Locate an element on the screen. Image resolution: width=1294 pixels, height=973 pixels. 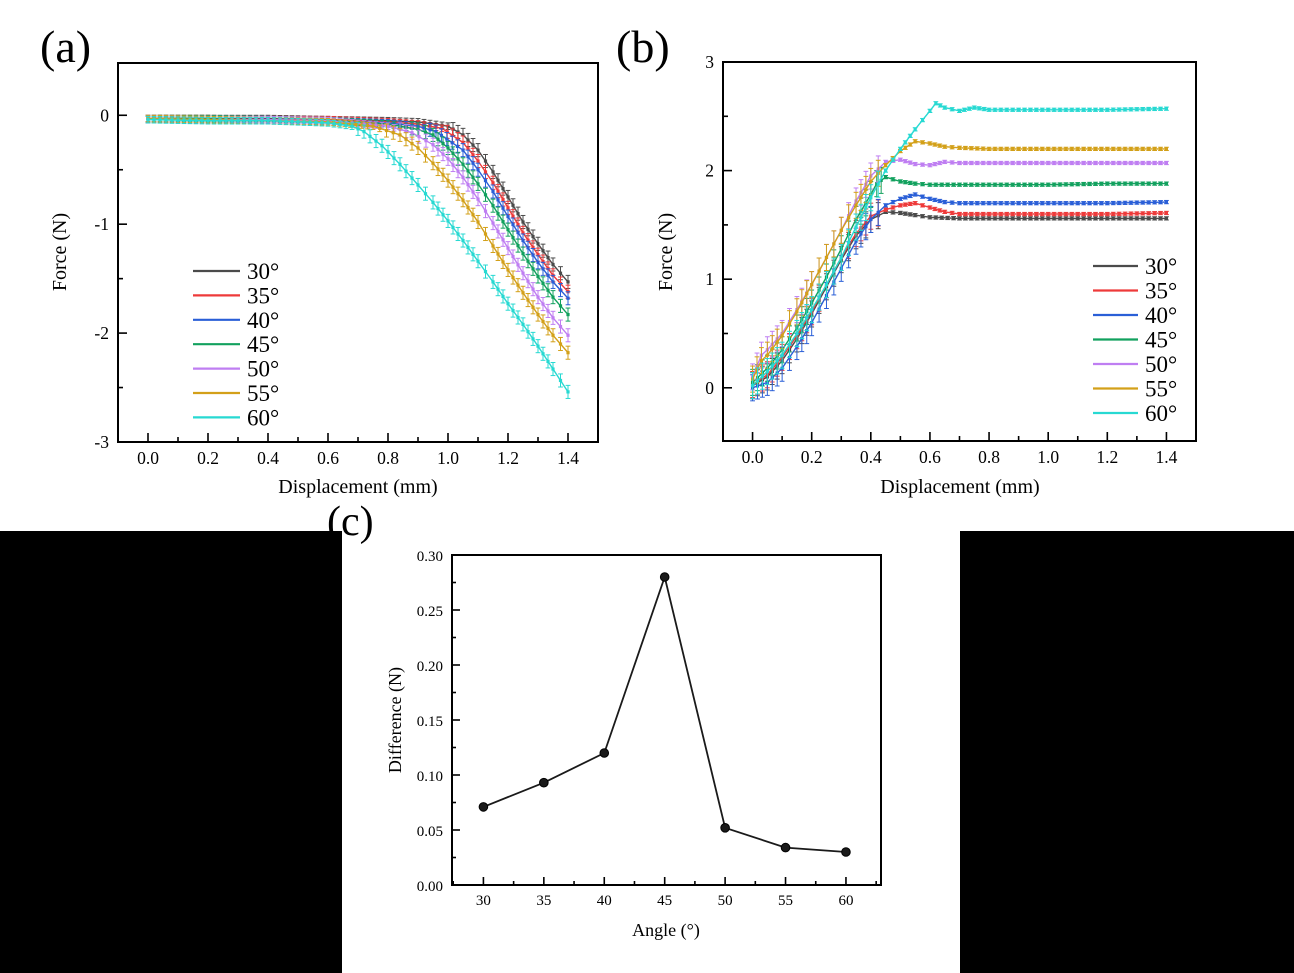
series-30deg is located at coordinates (358, 201).